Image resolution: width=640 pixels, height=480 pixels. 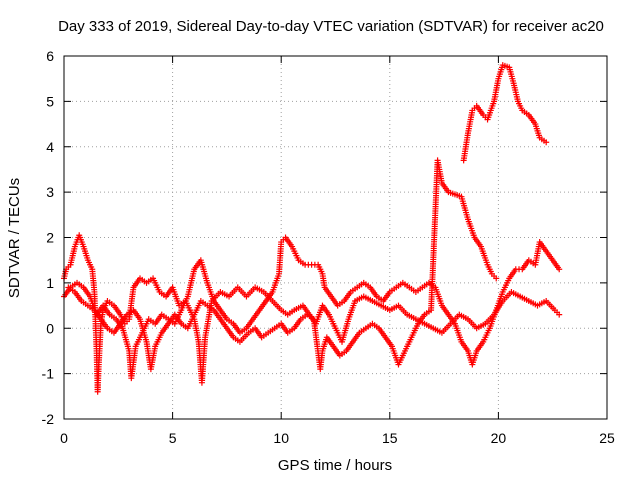 What do you see at coordinates (64, 438) in the screenshot?
I see `x-tick-label: 0` at bounding box center [64, 438].